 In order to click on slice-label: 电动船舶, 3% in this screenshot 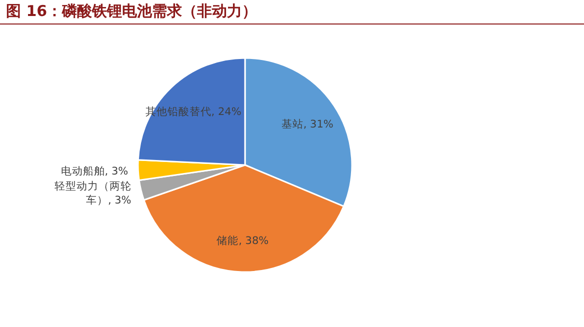, I will do `click(94, 171)`.